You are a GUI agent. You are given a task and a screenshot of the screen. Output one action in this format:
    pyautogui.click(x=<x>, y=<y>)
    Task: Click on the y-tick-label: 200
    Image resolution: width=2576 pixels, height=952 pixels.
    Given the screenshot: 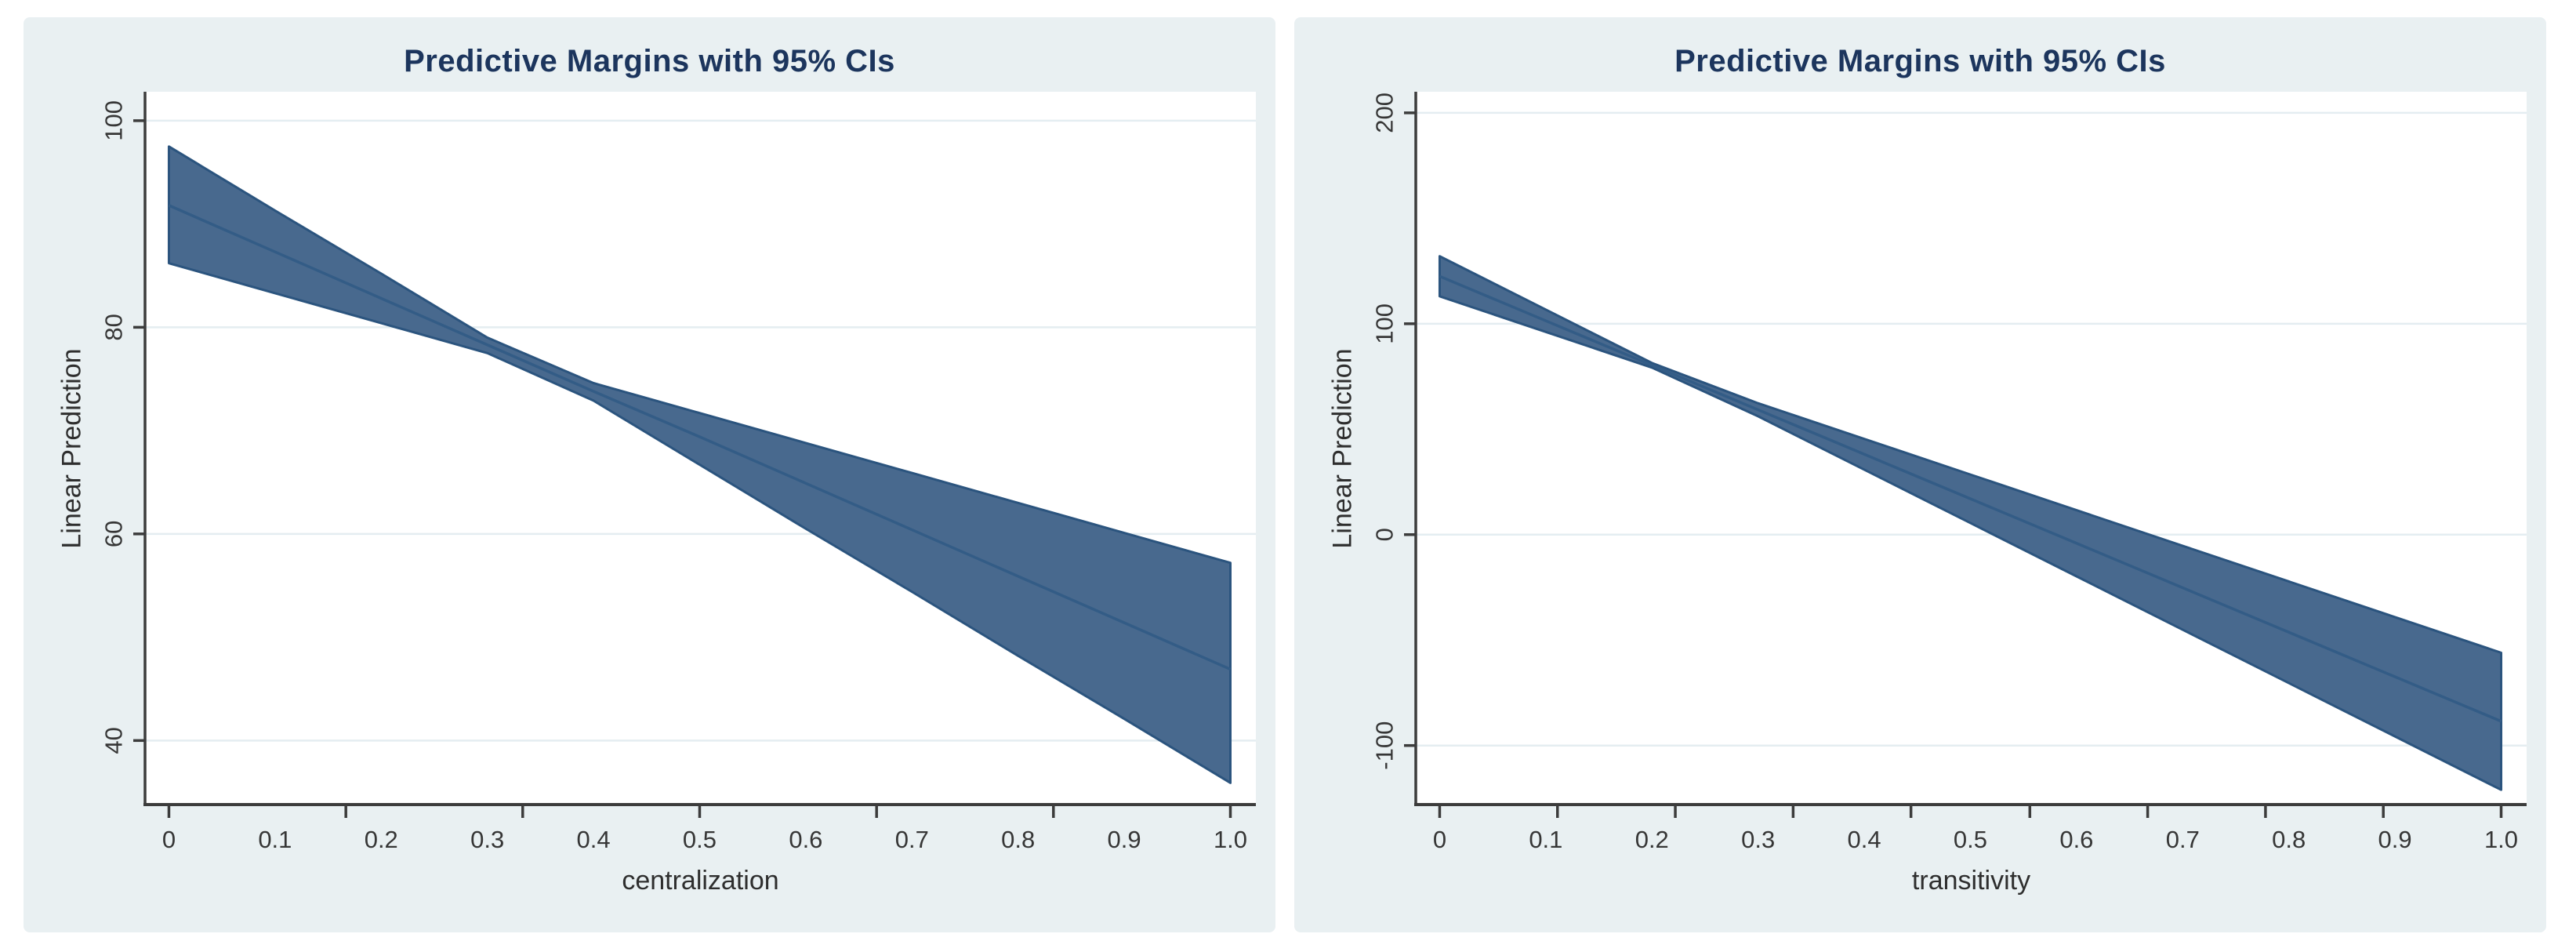 What is the action you would take?
    pyautogui.click(x=1385, y=113)
    